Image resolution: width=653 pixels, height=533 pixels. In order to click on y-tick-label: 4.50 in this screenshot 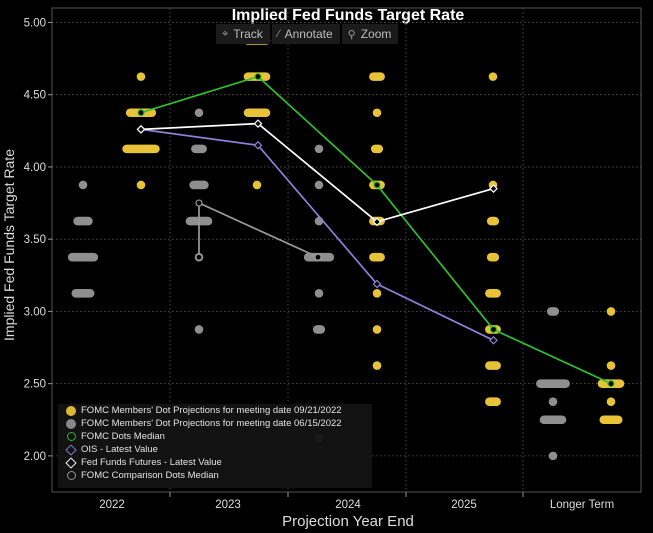, I will do `click(35, 96)`.